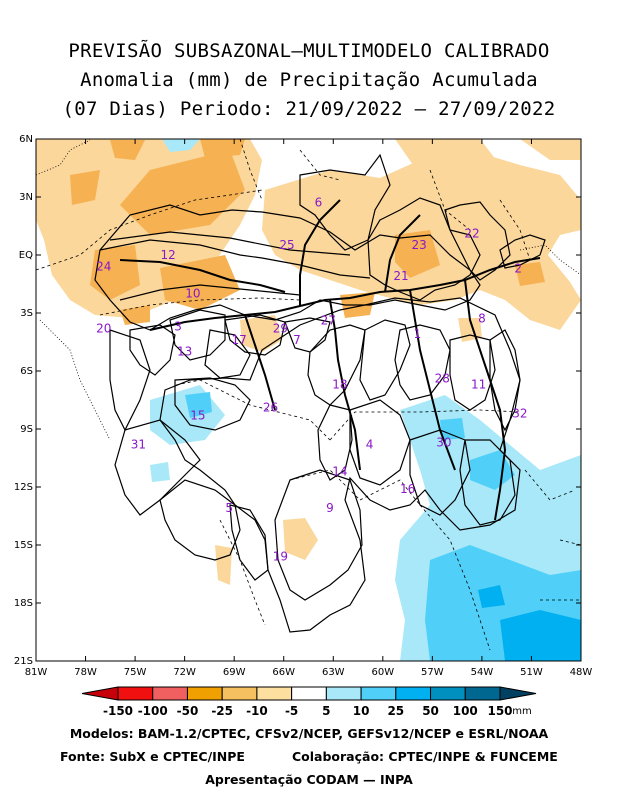  What do you see at coordinates (309, 779) in the screenshot?
I see `footer-presentation: Apresentação CODAM — INPA` at bounding box center [309, 779].